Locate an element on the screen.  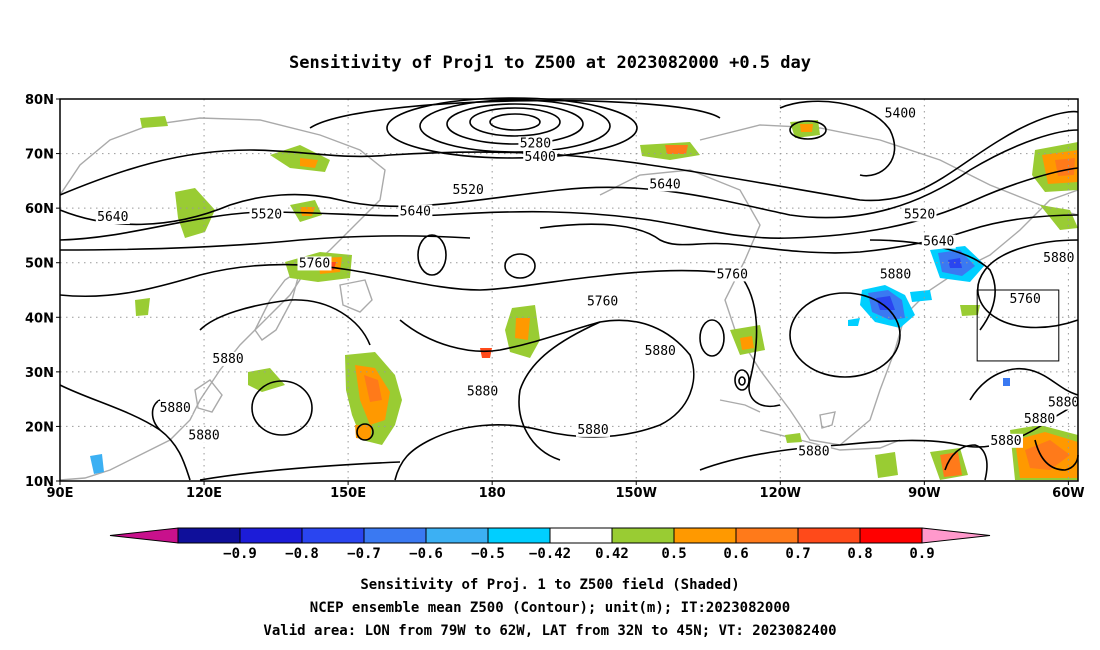
contour-label: 5280 is located at coordinates (535, 143).